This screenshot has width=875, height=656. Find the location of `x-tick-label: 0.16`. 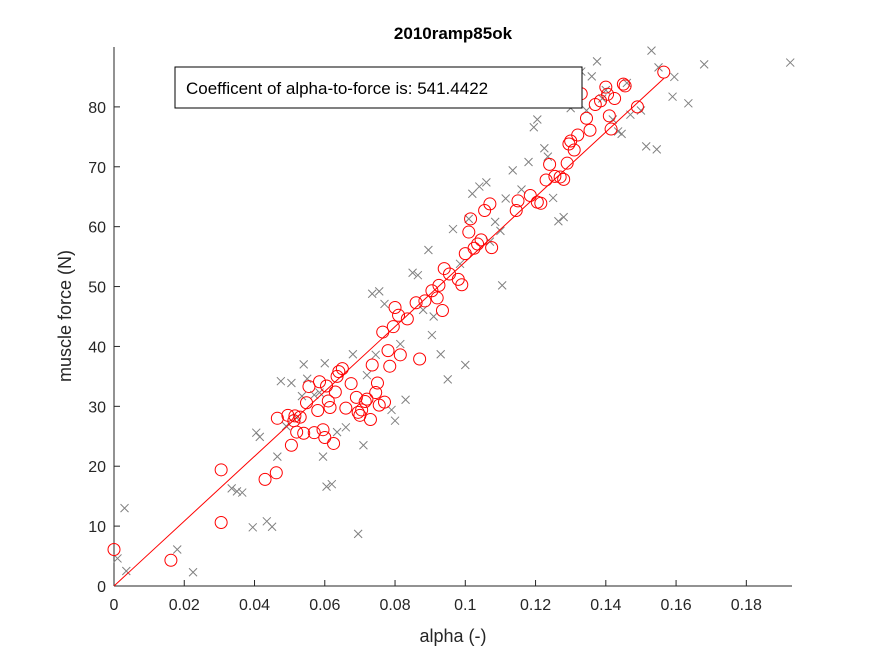

x-tick-label: 0.16 is located at coordinates (676, 605).